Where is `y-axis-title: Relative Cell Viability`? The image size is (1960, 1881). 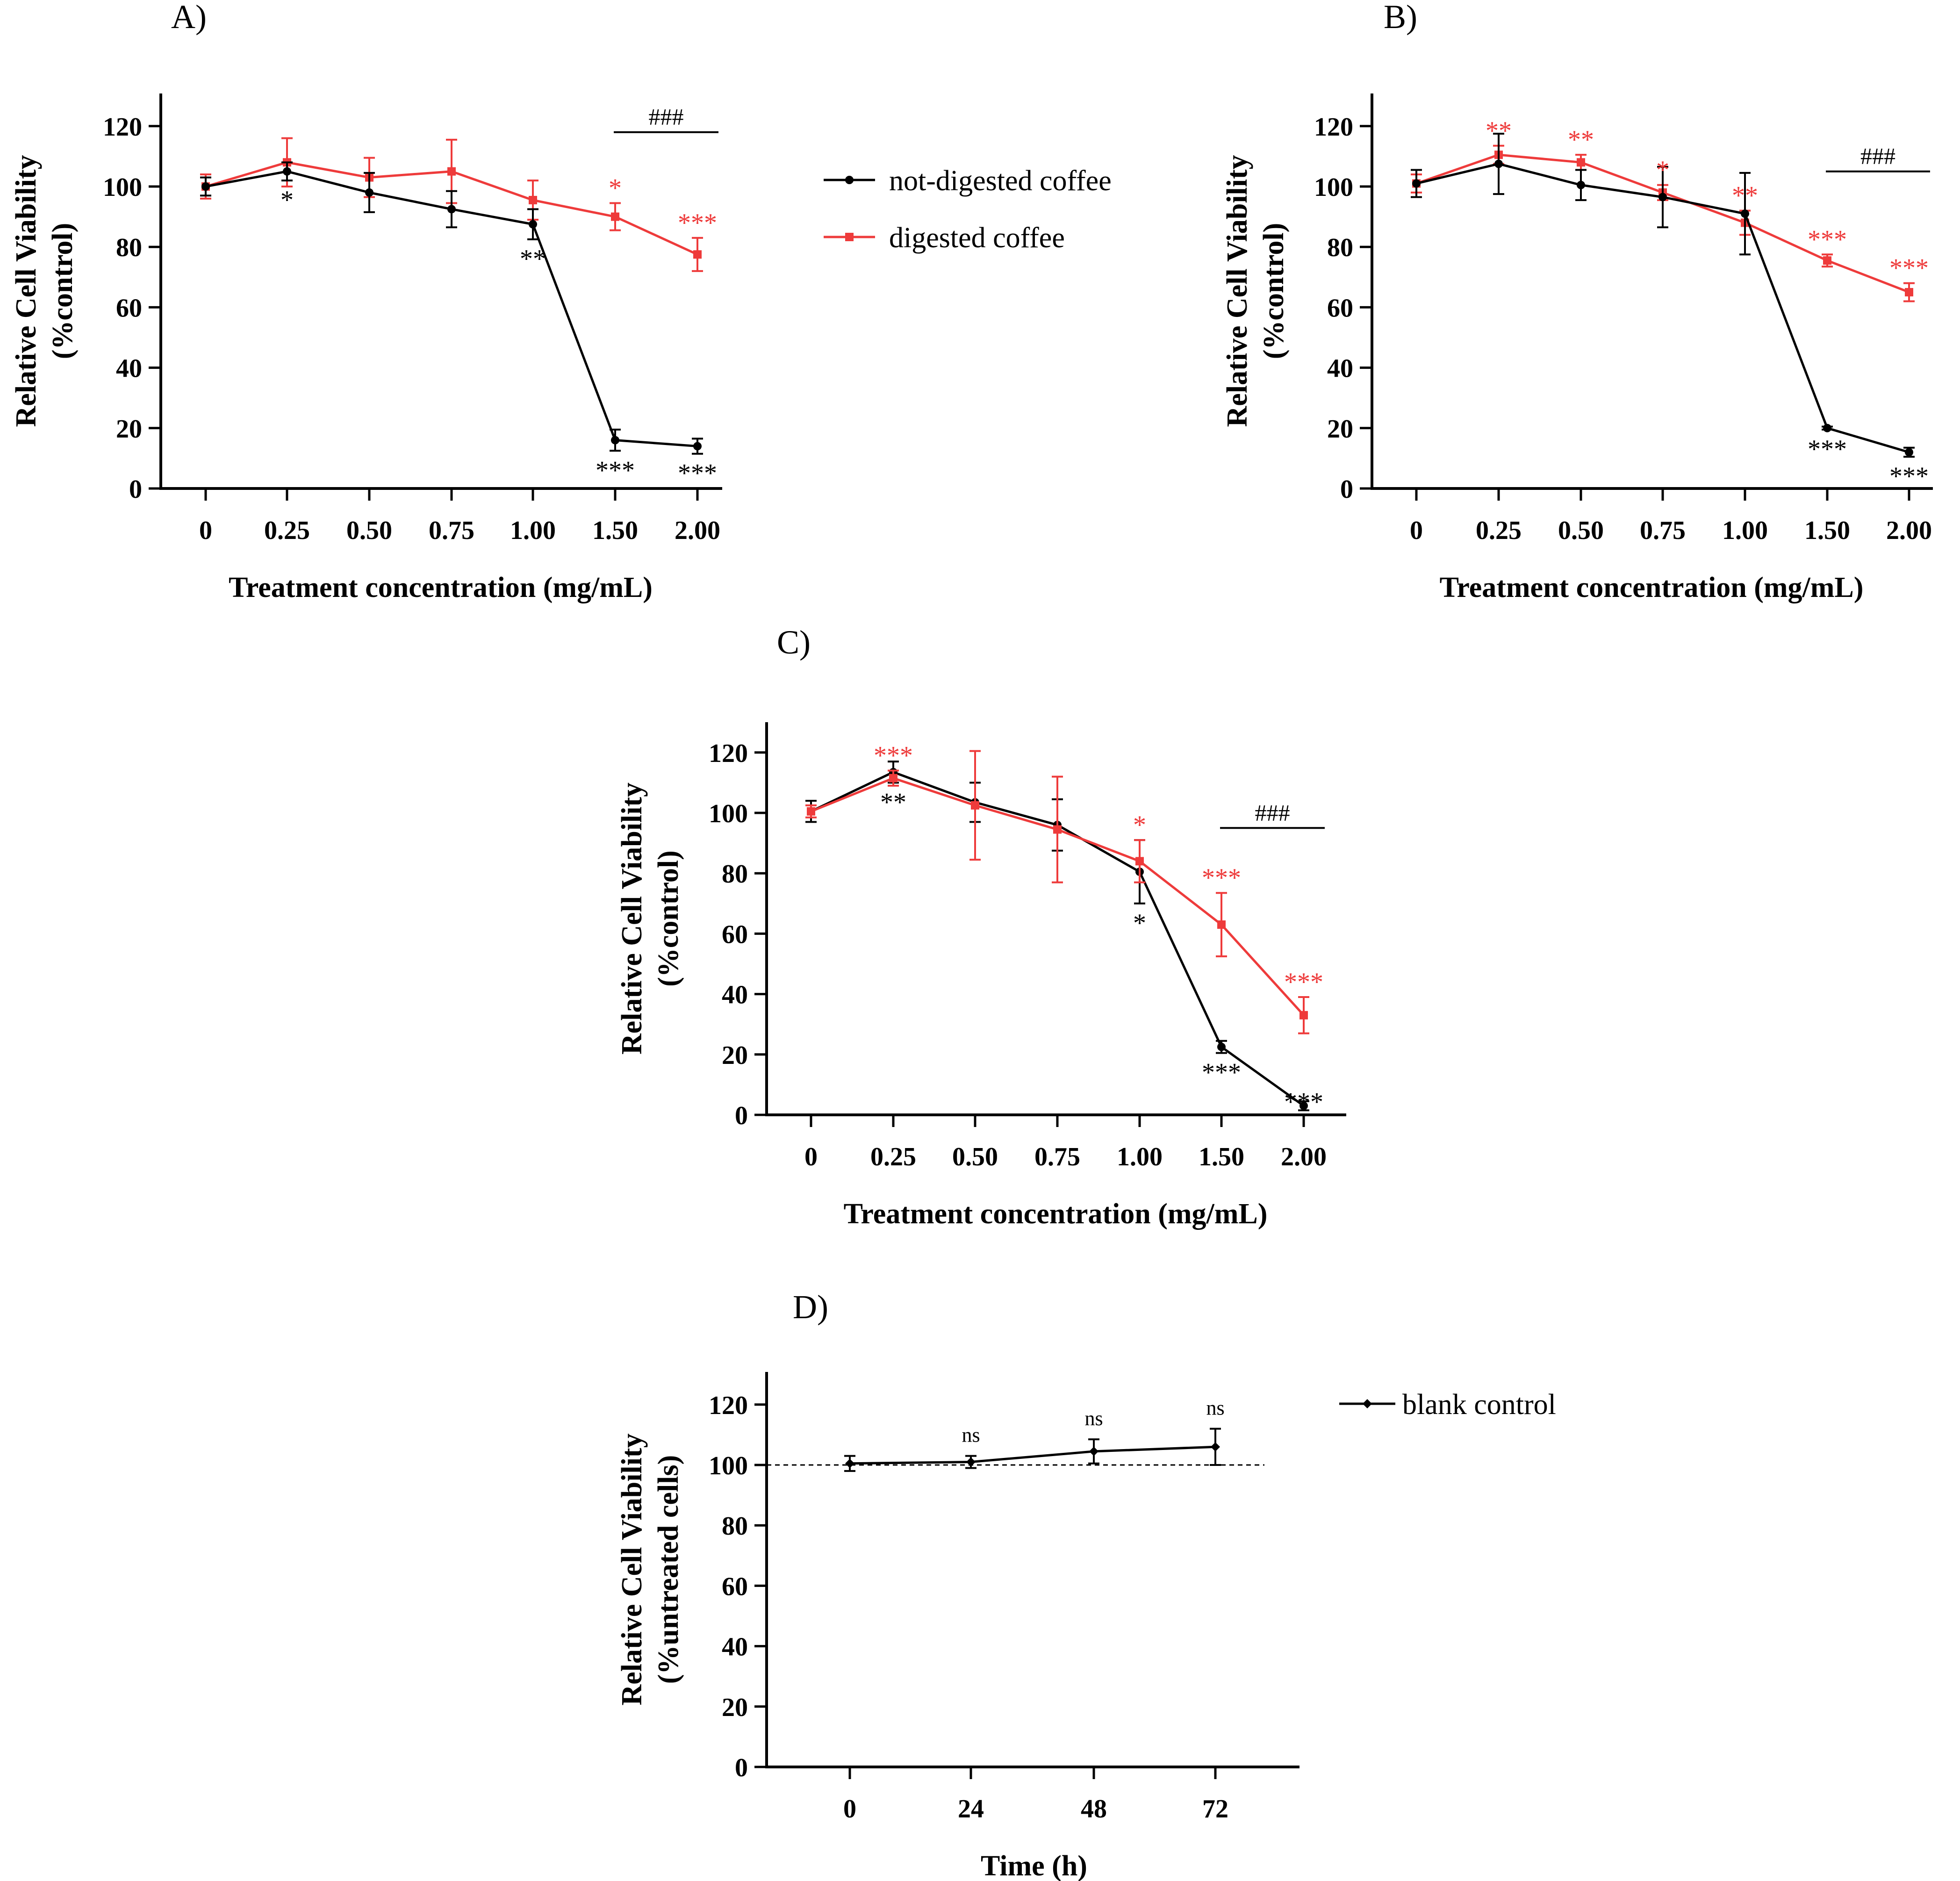 y-axis-title: Relative Cell Viability is located at coordinates (26, 291).